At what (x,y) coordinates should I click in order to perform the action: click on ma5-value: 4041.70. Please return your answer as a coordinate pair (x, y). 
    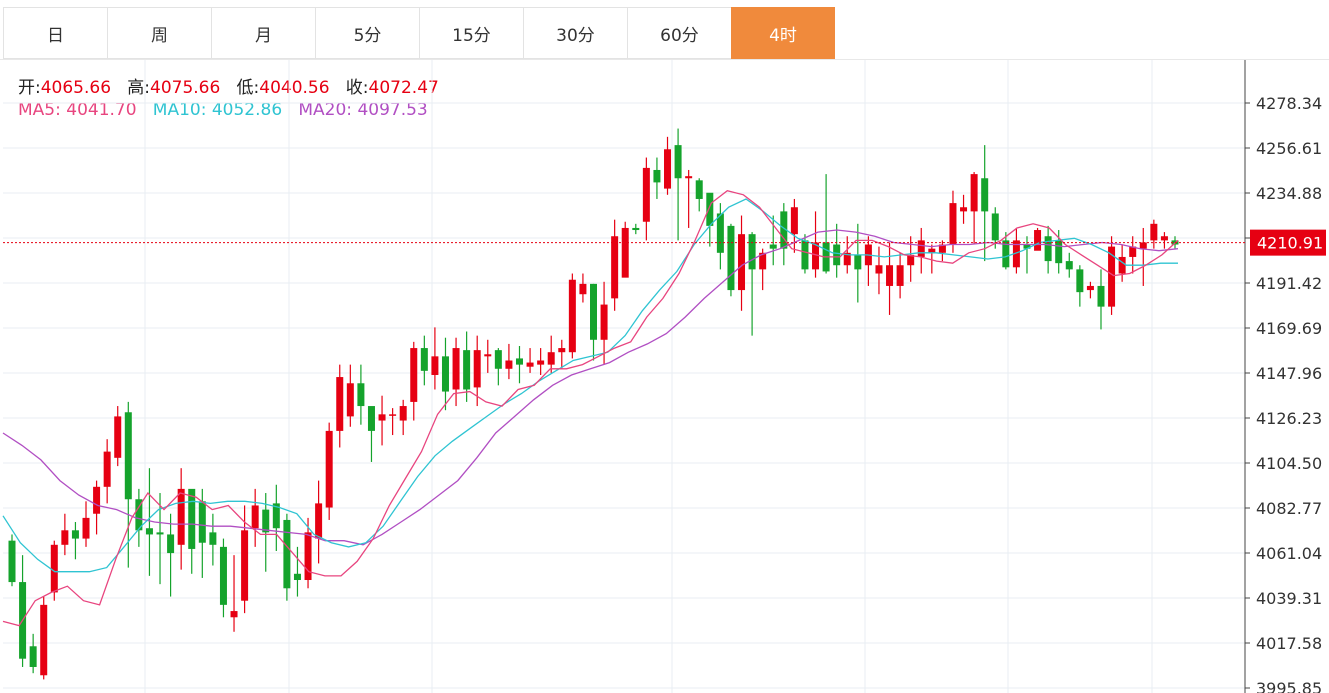
    Looking at the image, I should click on (101, 110).